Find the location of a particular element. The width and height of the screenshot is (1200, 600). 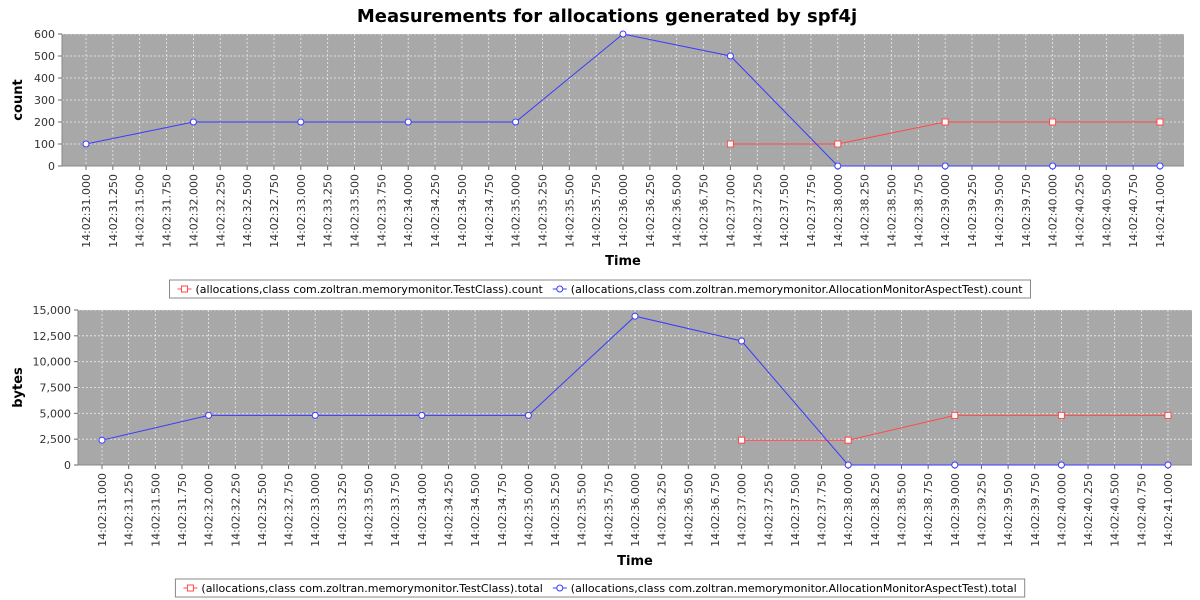

y-axis-title: bytes is located at coordinates (18, 387).